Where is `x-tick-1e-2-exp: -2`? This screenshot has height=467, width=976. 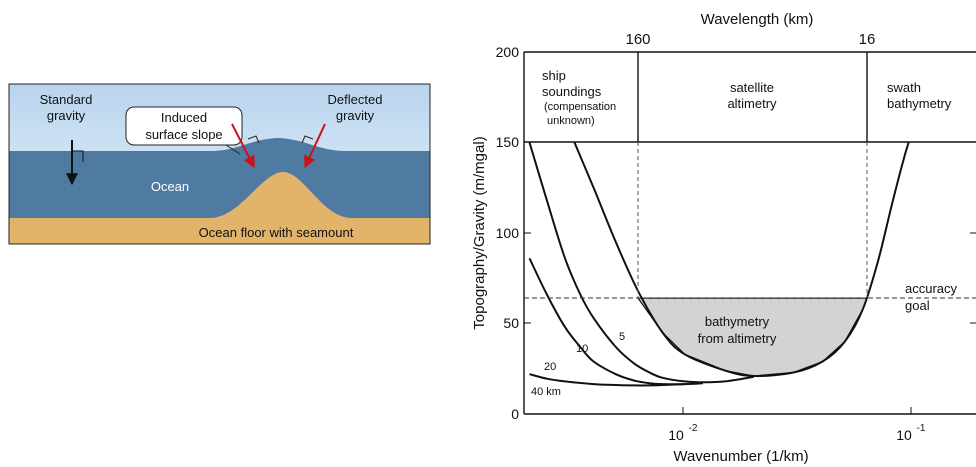 x-tick-1e-2-exp: -2 is located at coordinates (693, 428).